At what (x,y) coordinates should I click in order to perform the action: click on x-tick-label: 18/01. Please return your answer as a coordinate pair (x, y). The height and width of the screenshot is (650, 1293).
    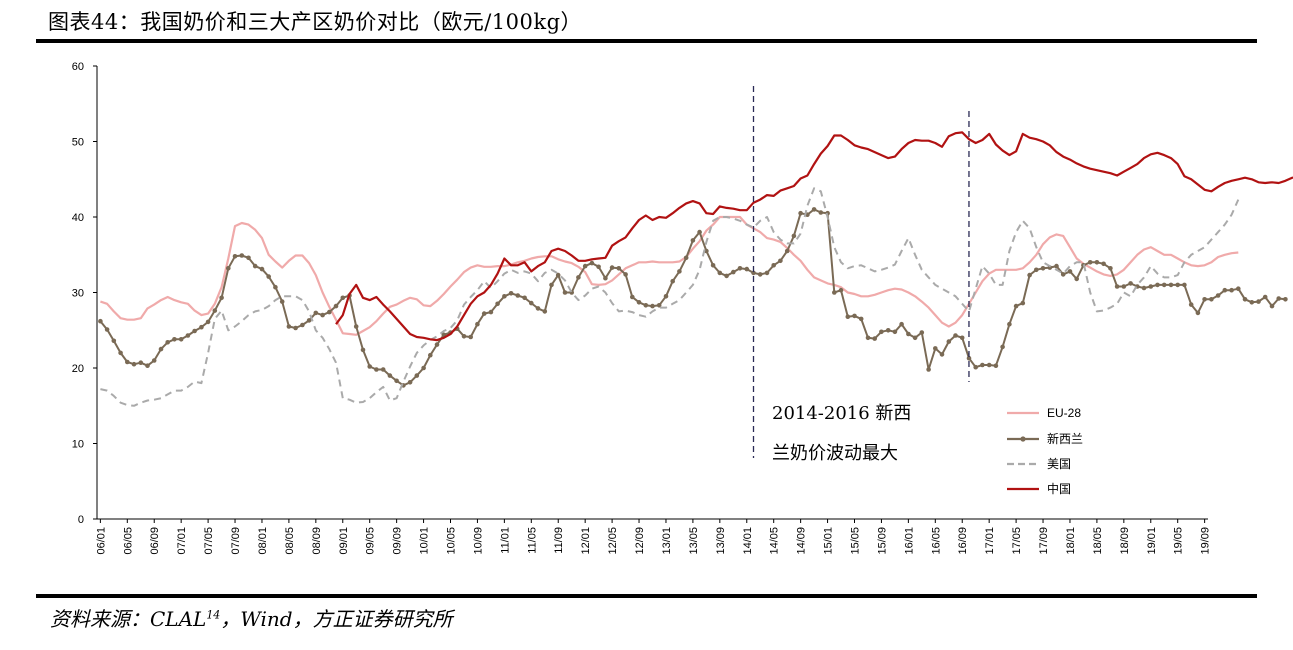
    Looking at the image, I should click on (1071, 541).